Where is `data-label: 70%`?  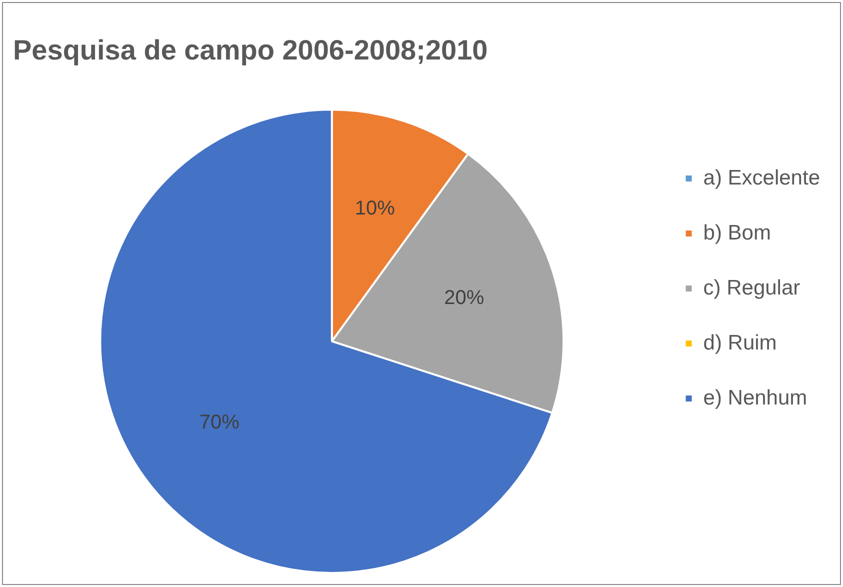
data-label: 70% is located at coordinates (219, 423).